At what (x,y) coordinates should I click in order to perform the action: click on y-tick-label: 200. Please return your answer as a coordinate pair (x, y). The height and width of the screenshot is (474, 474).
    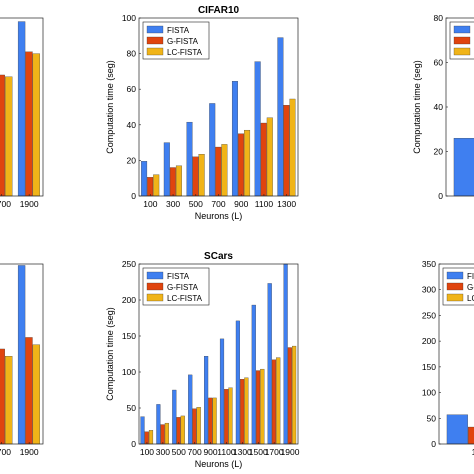
    Looking at the image, I should click on (429, 341).